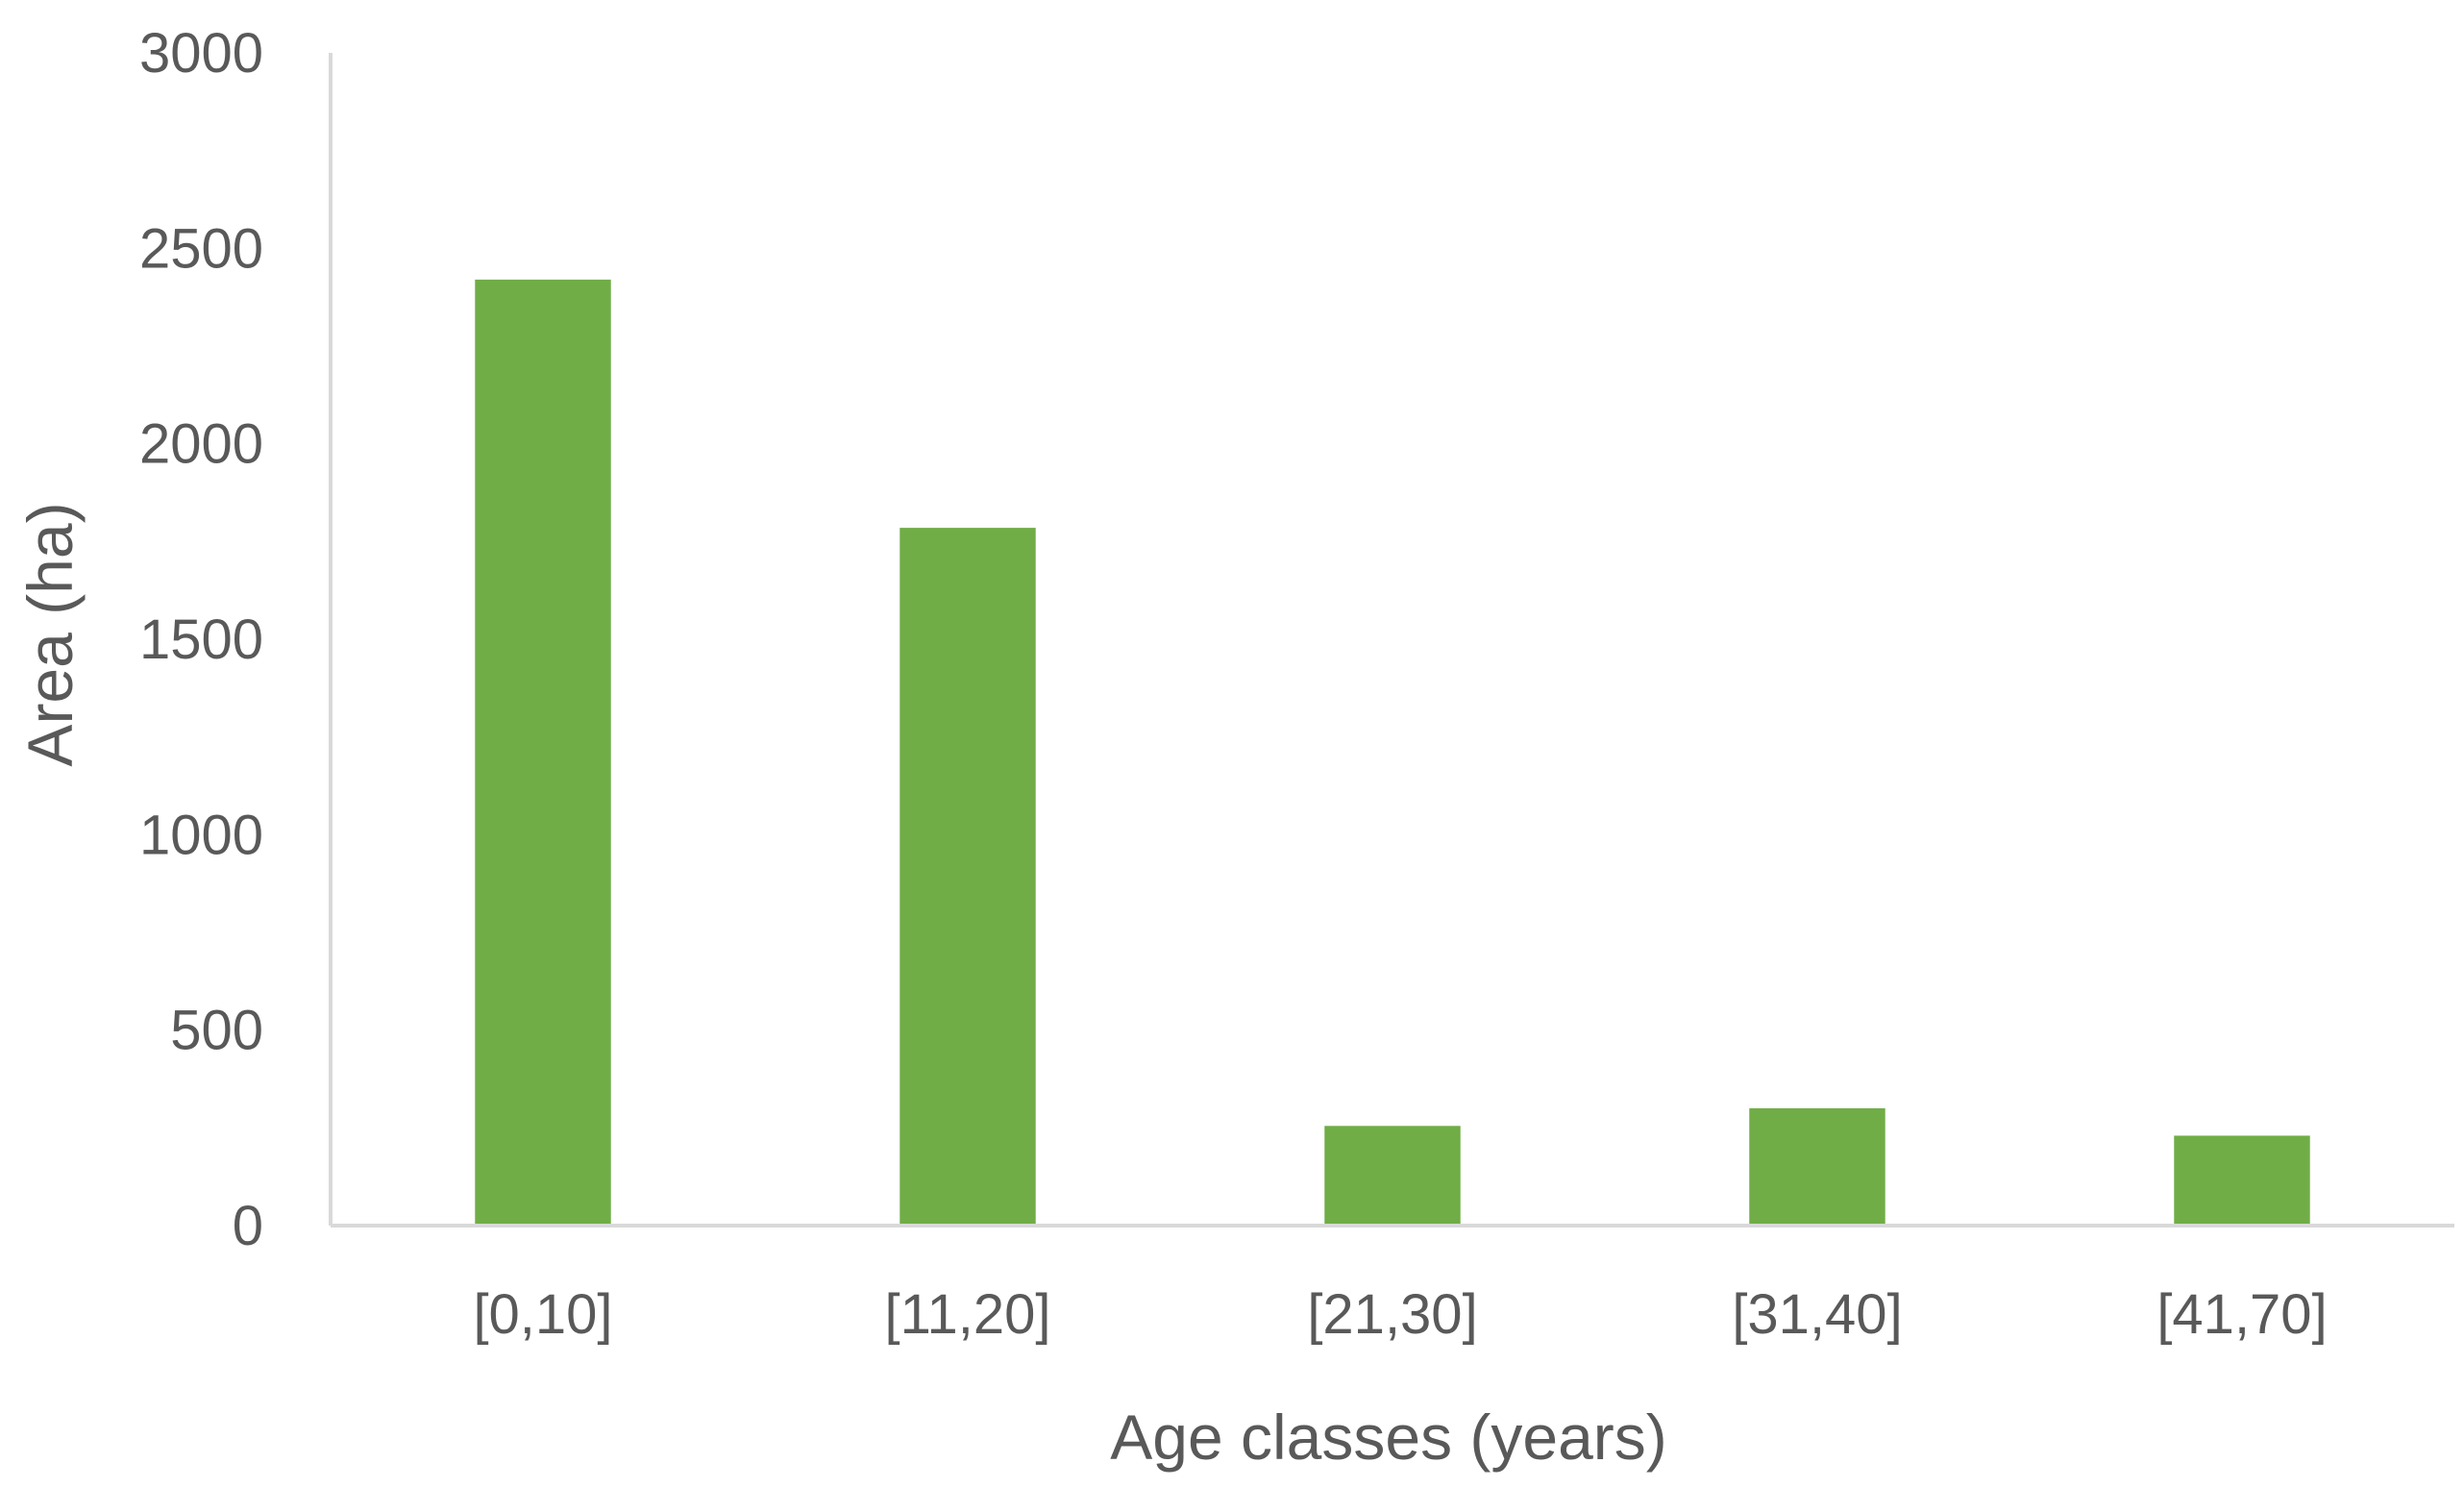 The width and height of the screenshot is (2464, 1488). I want to click on y-tick-label: 1000, so click(201, 835).